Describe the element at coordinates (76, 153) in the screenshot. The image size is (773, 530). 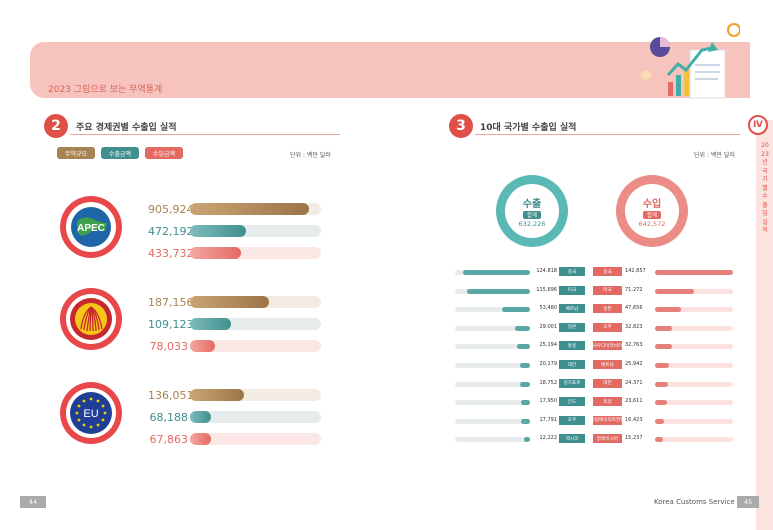
I see `legend-trade: 무역규모` at that location.